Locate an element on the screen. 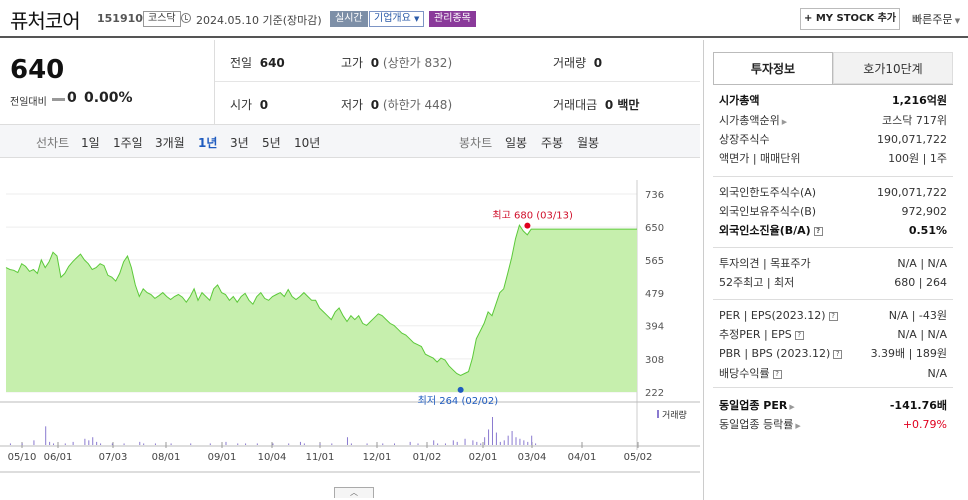 The width and height of the screenshot is (968, 500). info-key: 액면가 | 매매단위 is located at coordinates (760, 158).